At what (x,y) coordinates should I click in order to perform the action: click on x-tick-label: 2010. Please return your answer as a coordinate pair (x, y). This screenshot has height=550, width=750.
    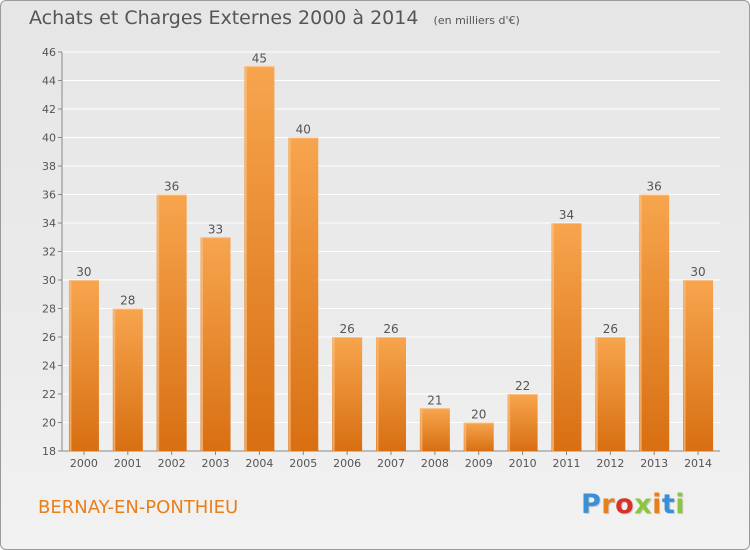
    Looking at the image, I should click on (523, 463).